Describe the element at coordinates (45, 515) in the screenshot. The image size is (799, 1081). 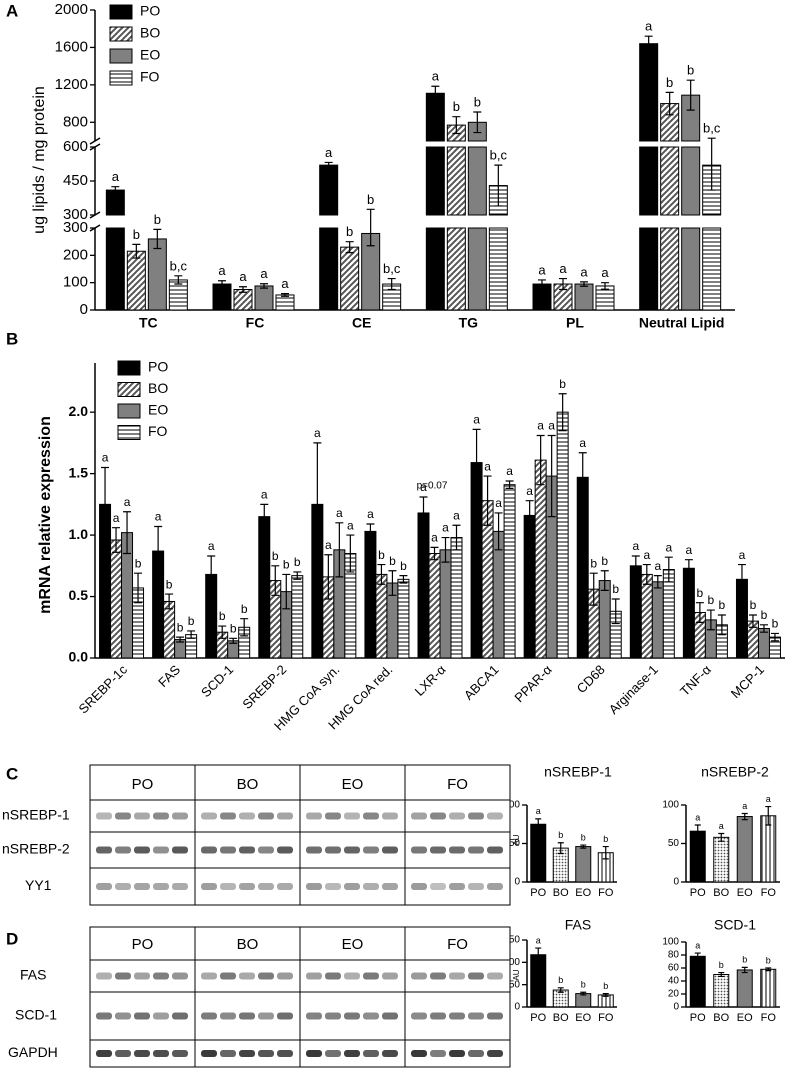
I see `y-axis-label: mRNA relative expression` at that location.